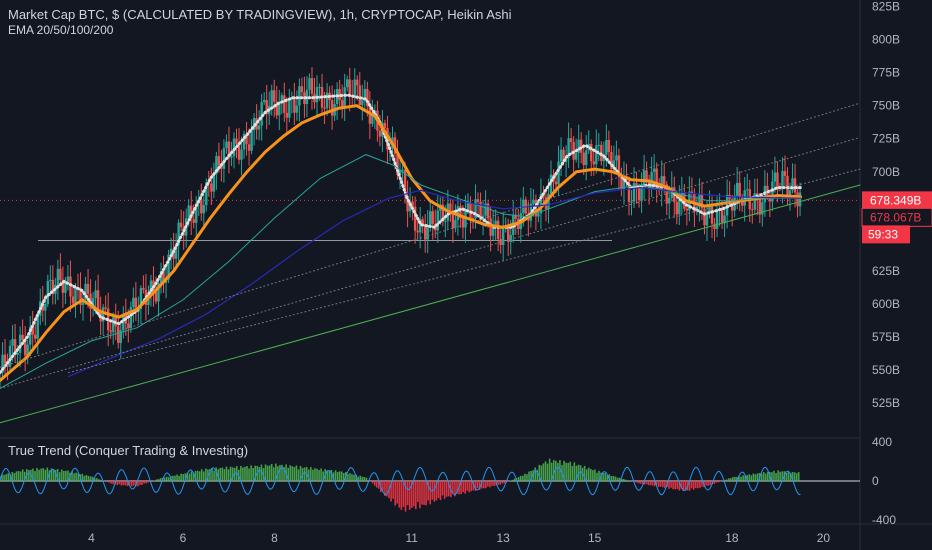 This screenshot has width=932, height=550. What do you see at coordinates (896, 217) in the screenshot?
I see `price-badges: 678.349B 678.067B 59:33` at bounding box center [896, 217].